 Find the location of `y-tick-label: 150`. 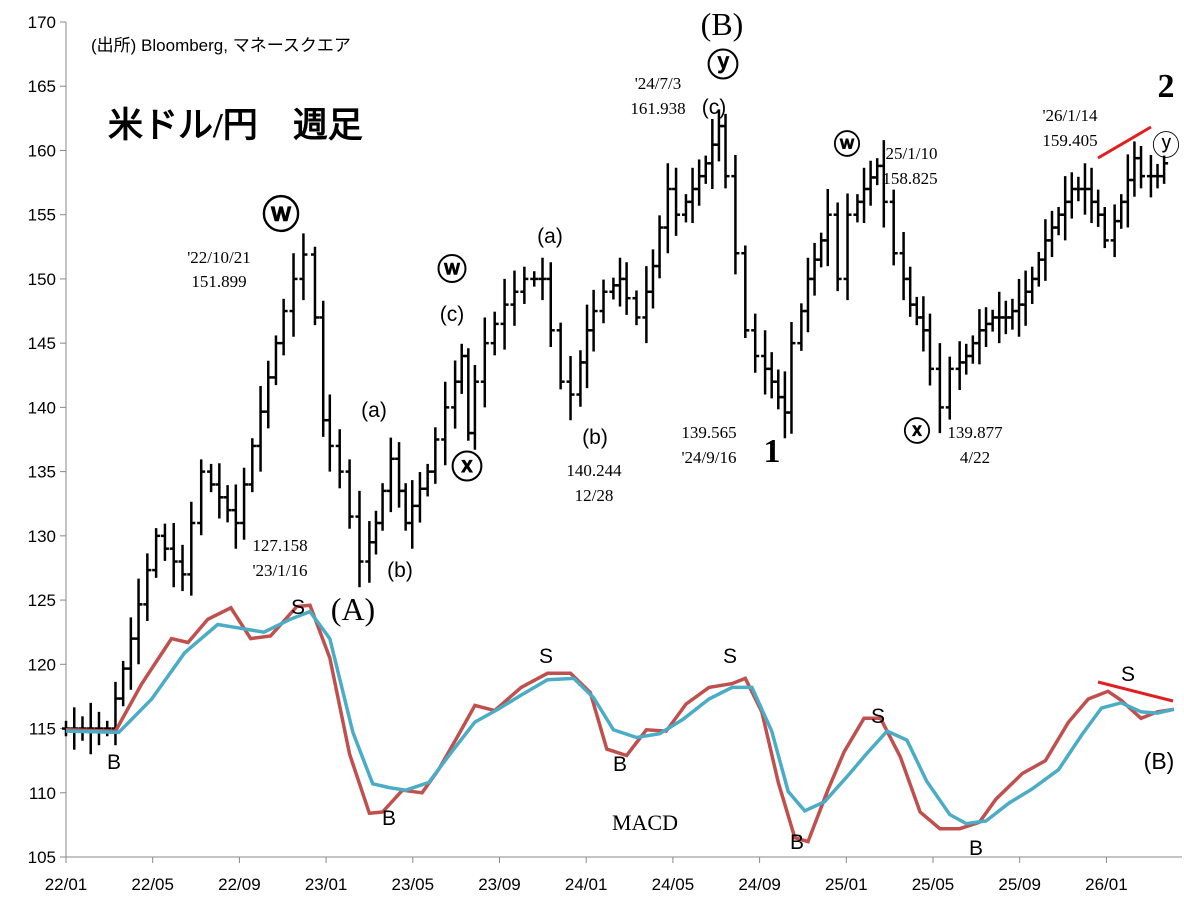

y-tick-label: 150 is located at coordinates (42, 279).